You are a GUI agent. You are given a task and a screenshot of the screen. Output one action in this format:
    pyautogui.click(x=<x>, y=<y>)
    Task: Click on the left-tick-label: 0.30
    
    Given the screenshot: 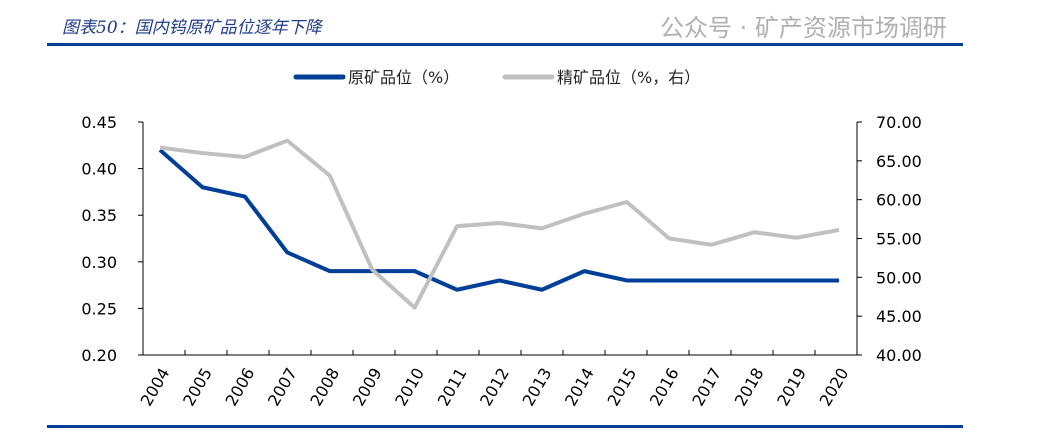 What is the action you would take?
    pyautogui.click(x=99, y=262)
    